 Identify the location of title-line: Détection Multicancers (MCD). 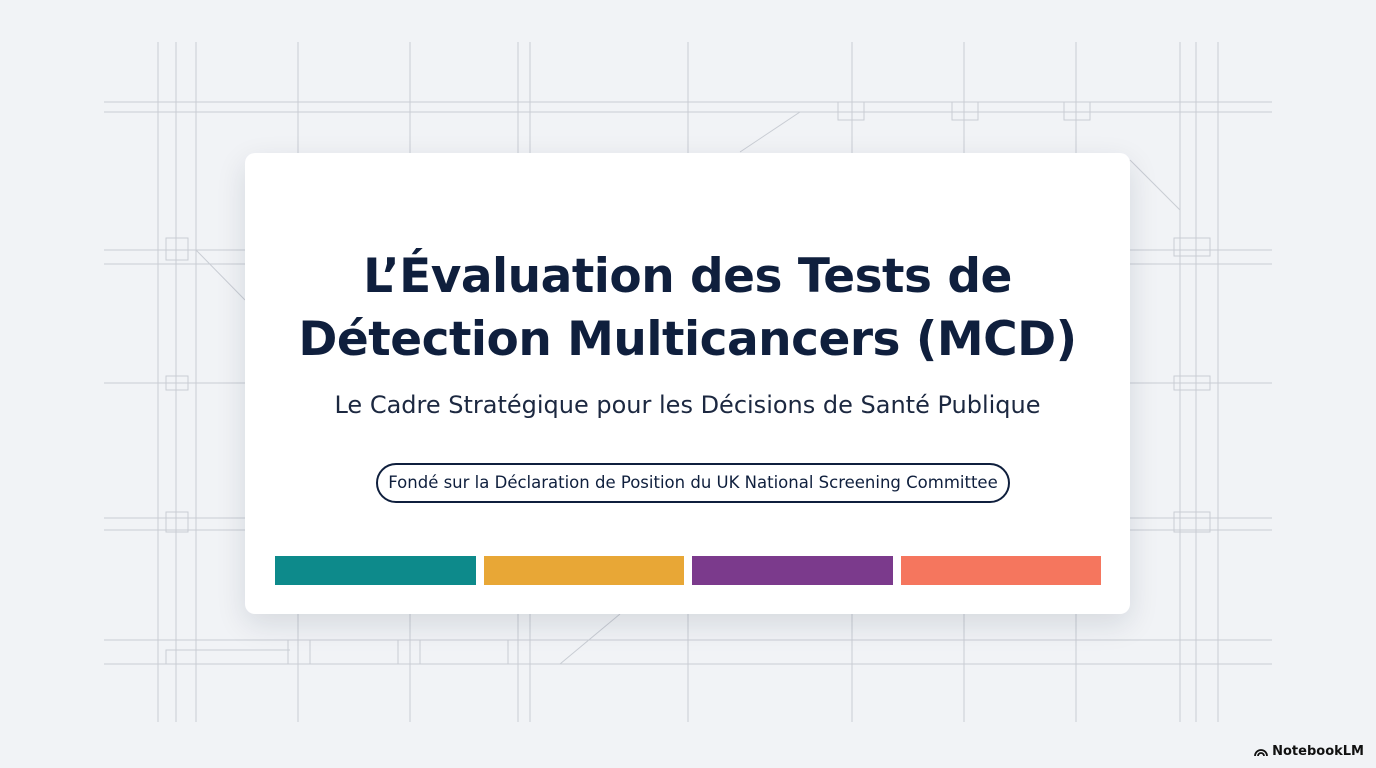
(687, 339).